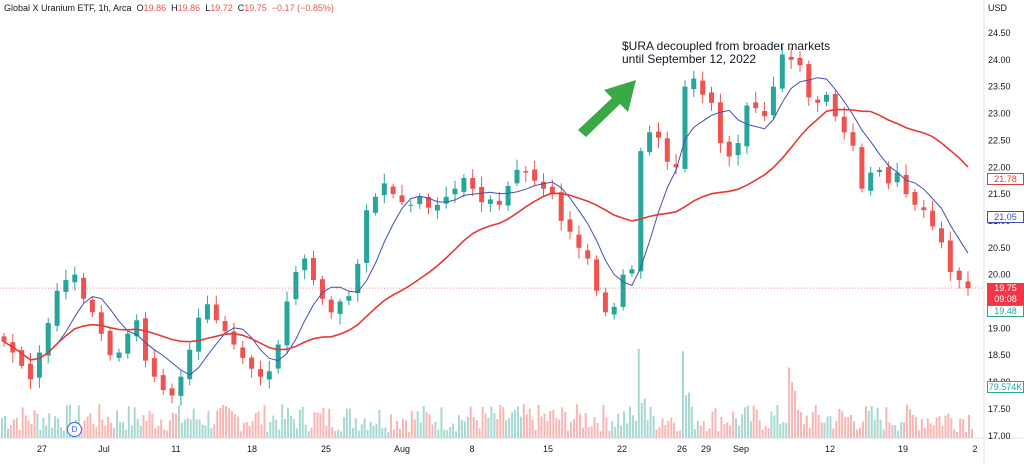 Image resolution: width=1024 pixels, height=464 pixels. Describe the element at coordinates (68, 8) in the screenshot. I see `symbol-title: Global X Uranium ETF, 1h, Arca` at that location.